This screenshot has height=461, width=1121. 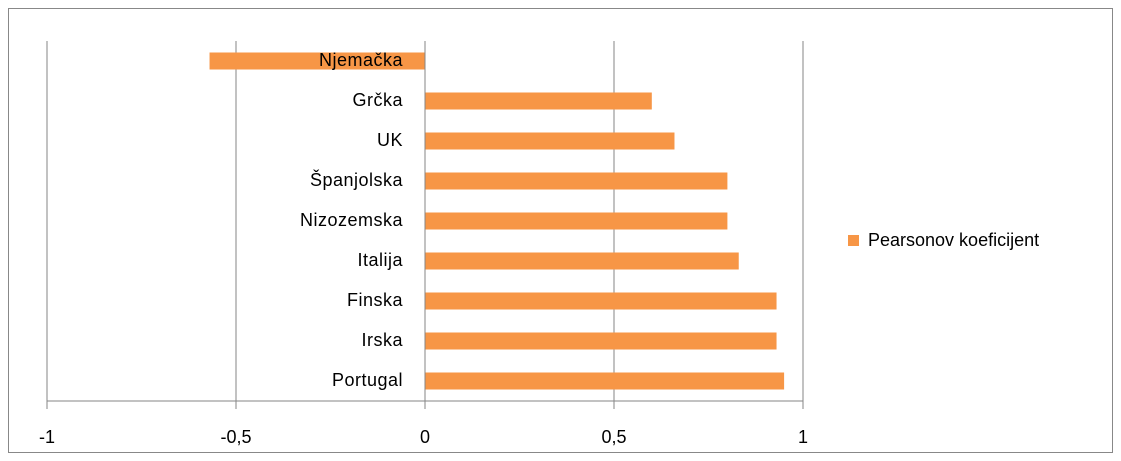 What do you see at coordinates (47, 437) in the screenshot?
I see `x-tick-label: -1` at bounding box center [47, 437].